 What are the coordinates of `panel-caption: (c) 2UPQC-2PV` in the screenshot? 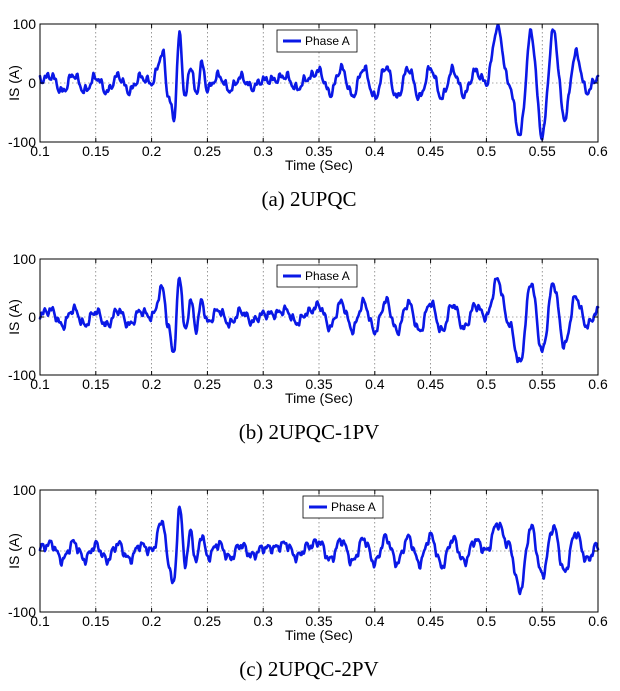 It's located at (308, 669).